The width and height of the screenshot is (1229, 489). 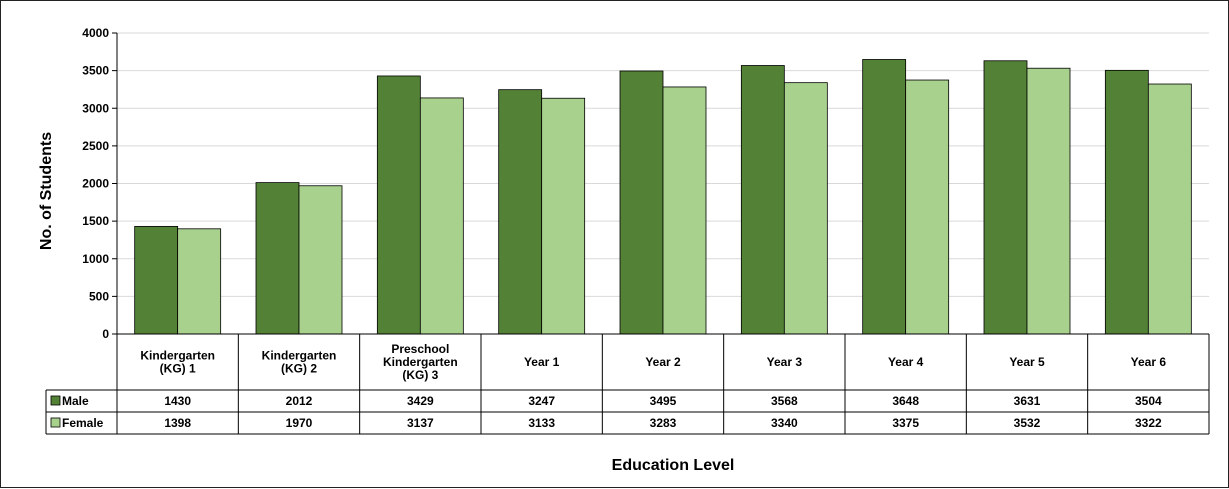 I want to click on category-label: (KG) 3, so click(x=420, y=375).